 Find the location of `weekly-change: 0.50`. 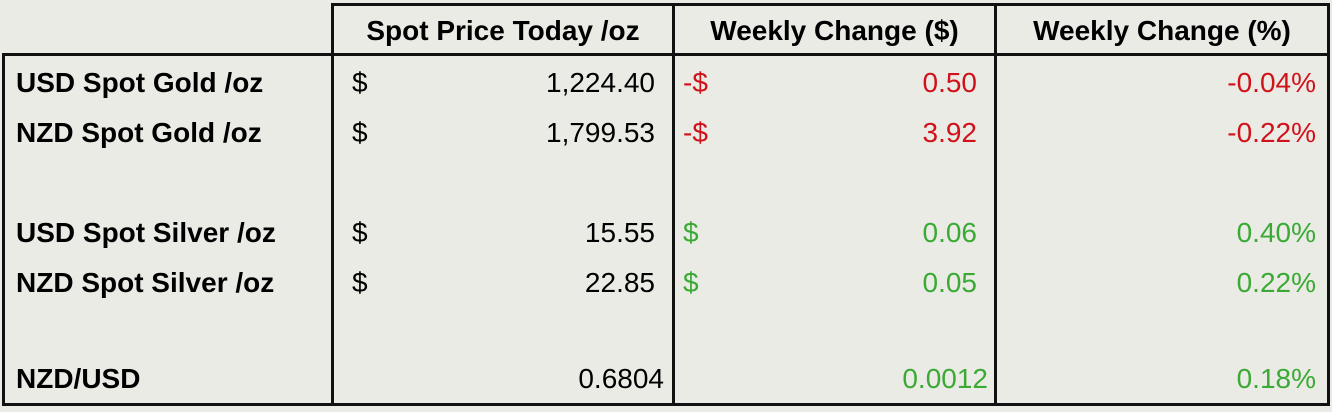

weekly-change: 0.50 is located at coordinates (950, 82).